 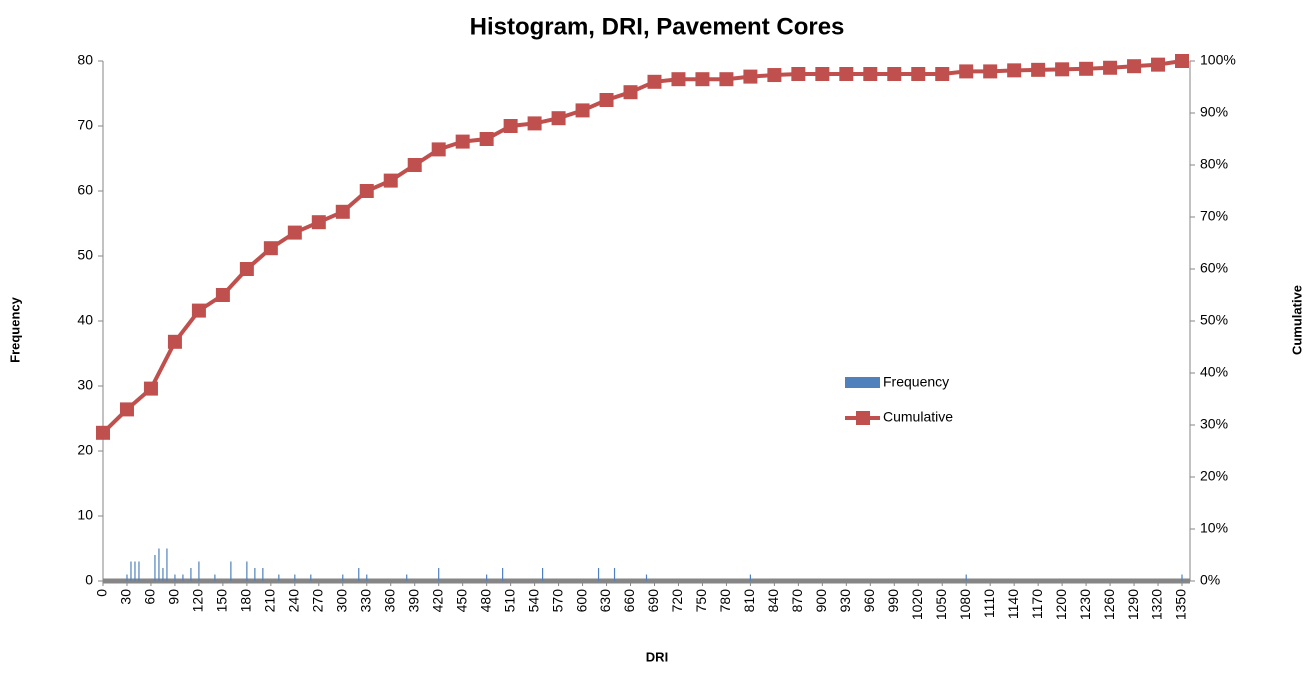 What do you see at coordinates (294, 601) in the screenshot?
I see `x-tick-label: 240` at bounding box center [294, 601].